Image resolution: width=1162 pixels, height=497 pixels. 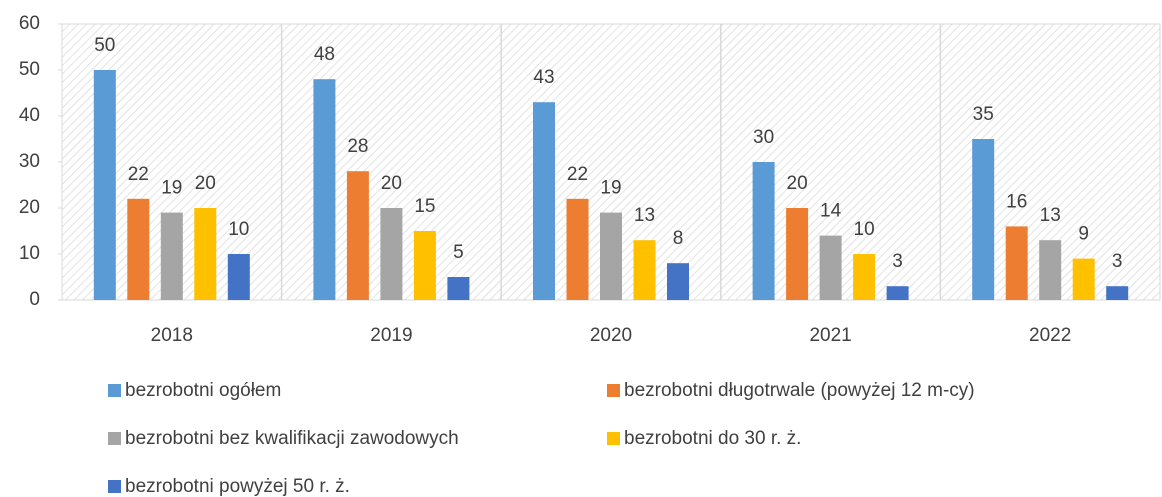 I want to click on data-label: 16, so click(x=1016, y=201).